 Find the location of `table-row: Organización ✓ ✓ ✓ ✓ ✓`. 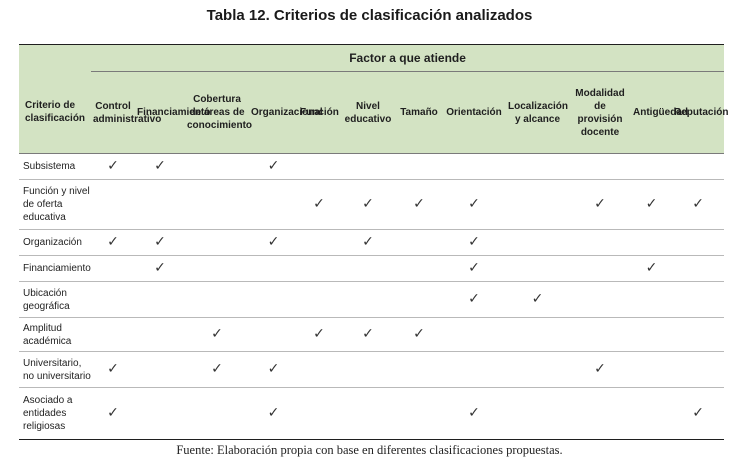

table-row: Organización ✓ ✓ ✓ ✓ ✓ is located at coordinates (372, 242).